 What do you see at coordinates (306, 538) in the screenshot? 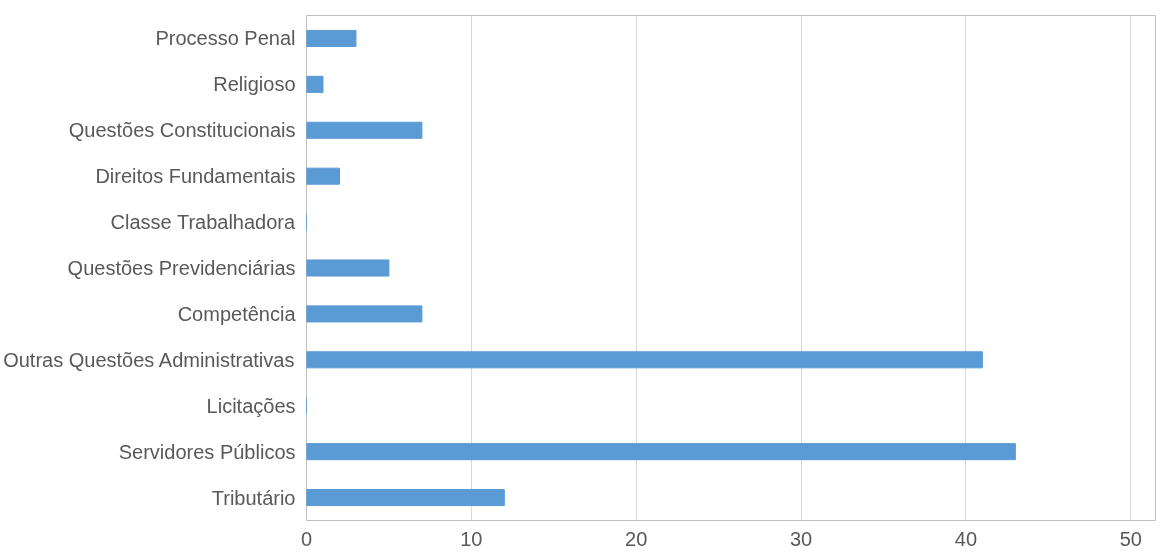
I see `x-tick-label: 0` at bounding box center [306, 538].